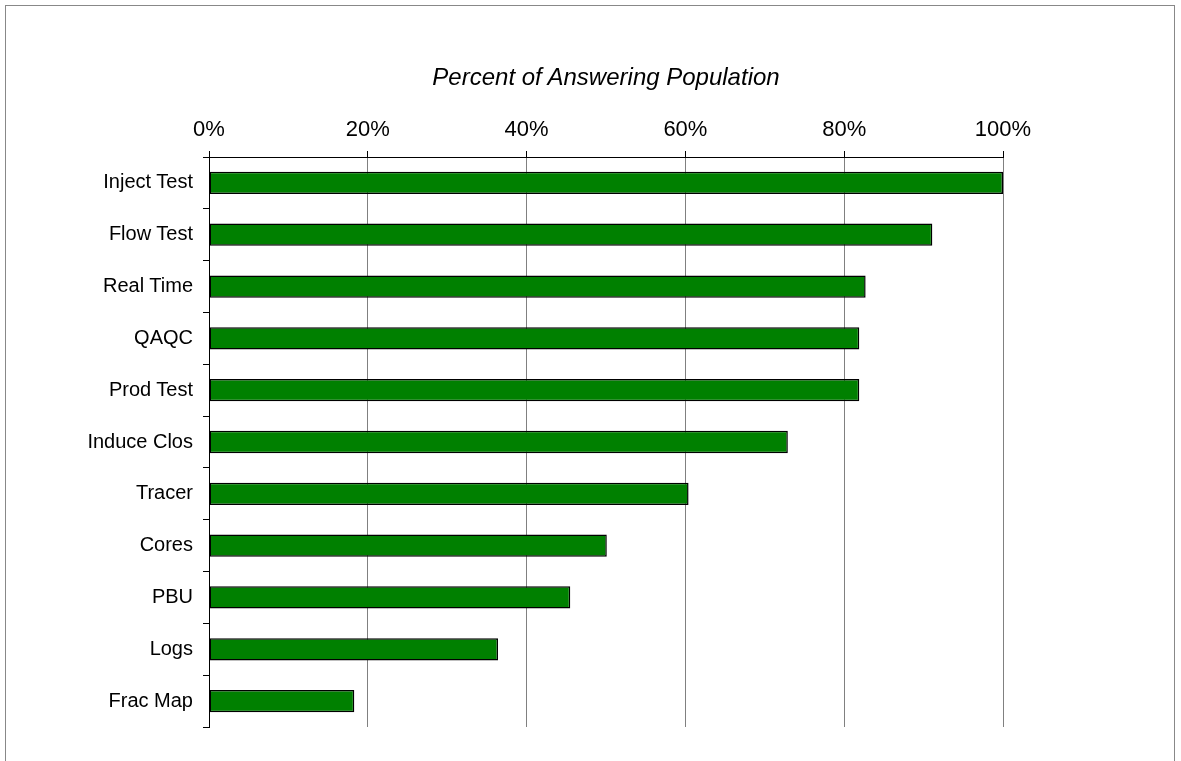 Image resolution: width=1181 pixels, height=761 pixels. What do you see at coordinates (1003, 128) in the screenshot?
I see `x-tick-label: 100%` at bounding box center [1003, 128].